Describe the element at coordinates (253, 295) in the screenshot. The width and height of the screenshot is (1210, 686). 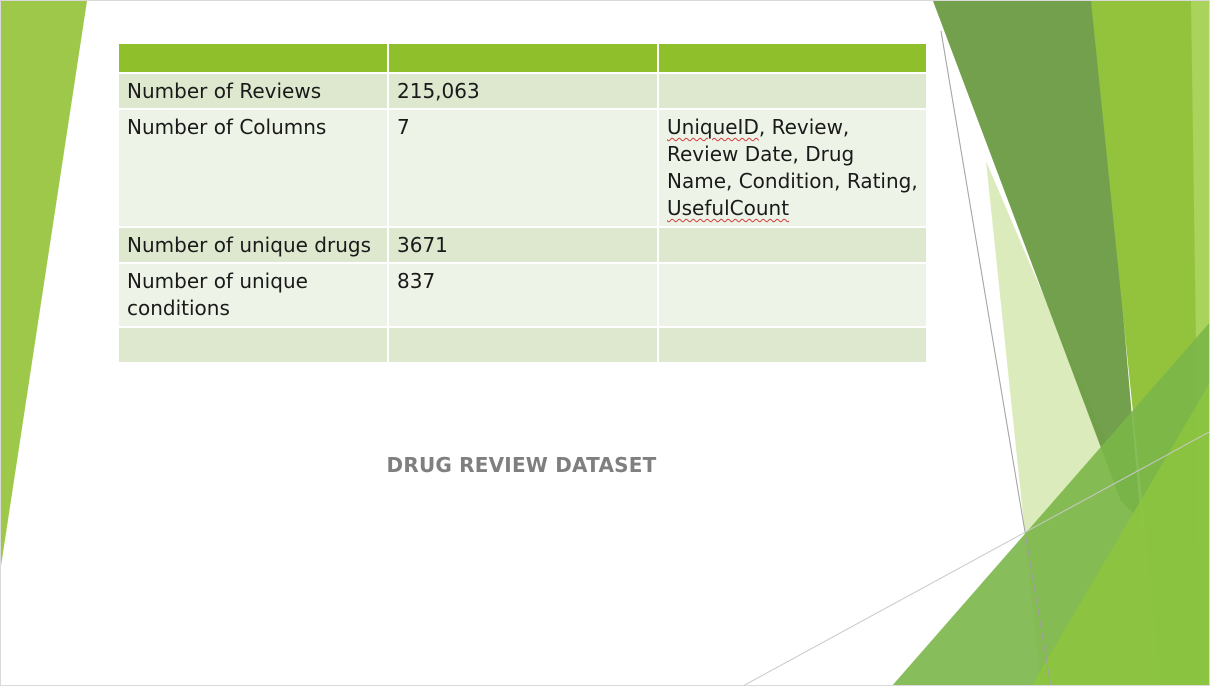
I see `row-label: Number of unique conditions` at that location.